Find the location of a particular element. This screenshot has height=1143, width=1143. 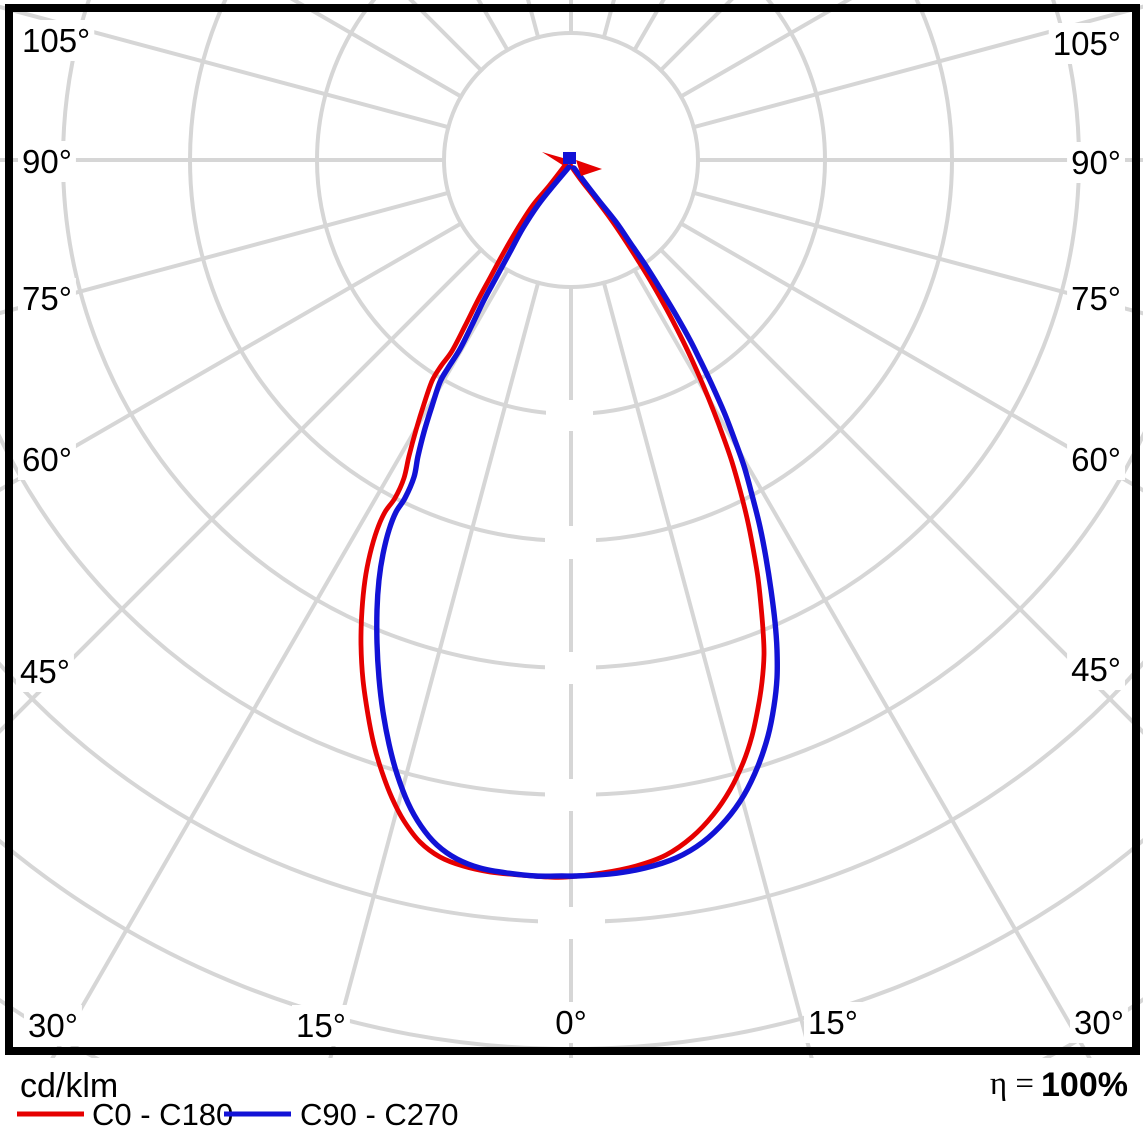

ring-value-masks is located at coordinates (571, 669).